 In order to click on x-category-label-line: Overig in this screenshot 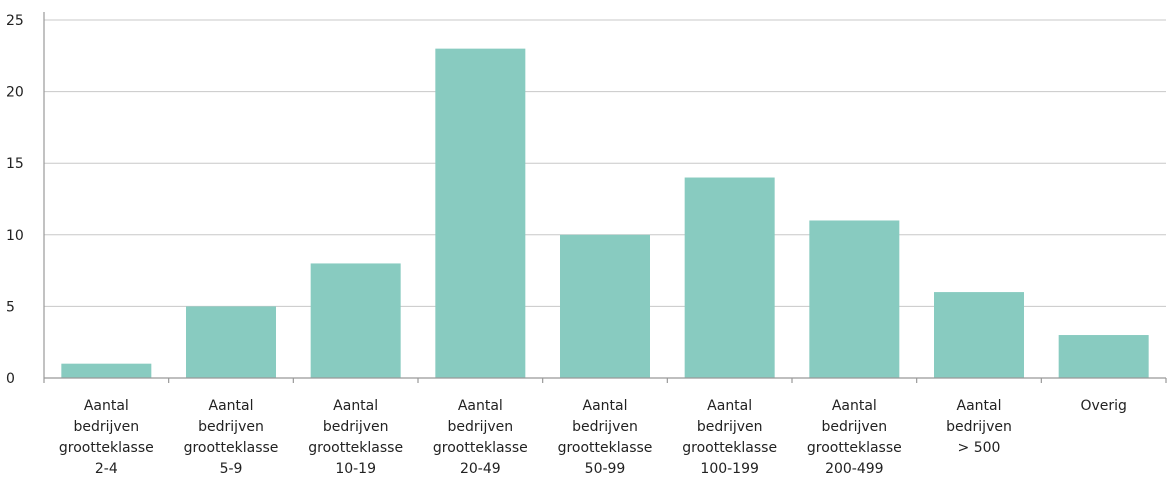, I will do `click(1103, 406)`.